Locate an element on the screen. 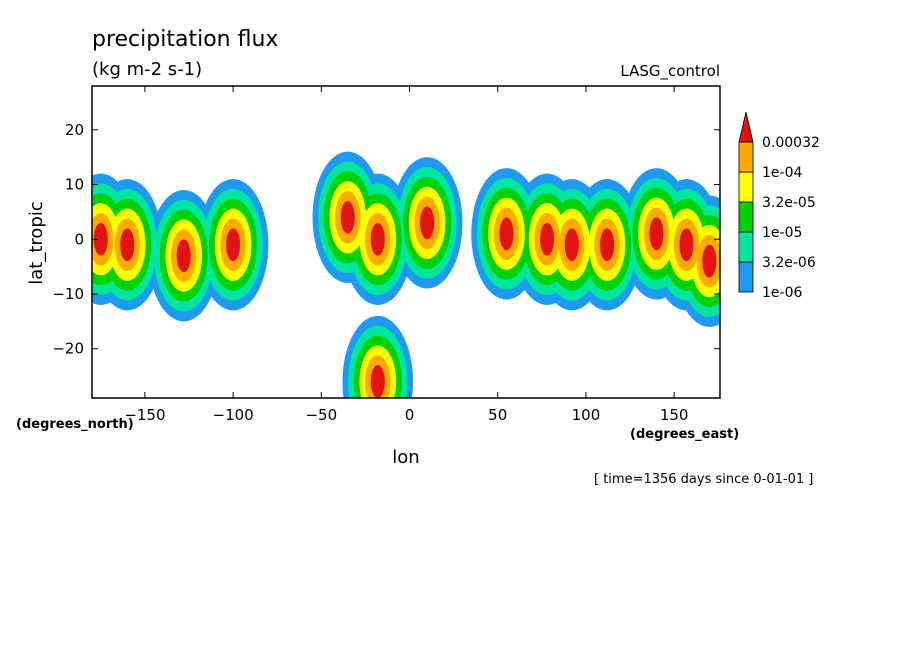  y-tick-label: 20 is located at coordinates (74, 130).